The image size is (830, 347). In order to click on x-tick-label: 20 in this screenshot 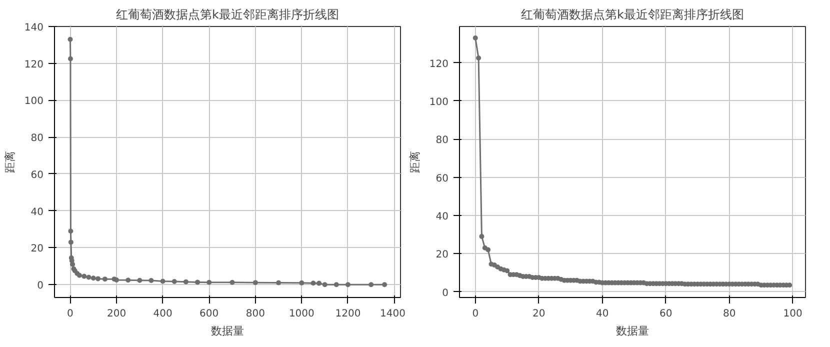, I will do `click(539, 314)`.